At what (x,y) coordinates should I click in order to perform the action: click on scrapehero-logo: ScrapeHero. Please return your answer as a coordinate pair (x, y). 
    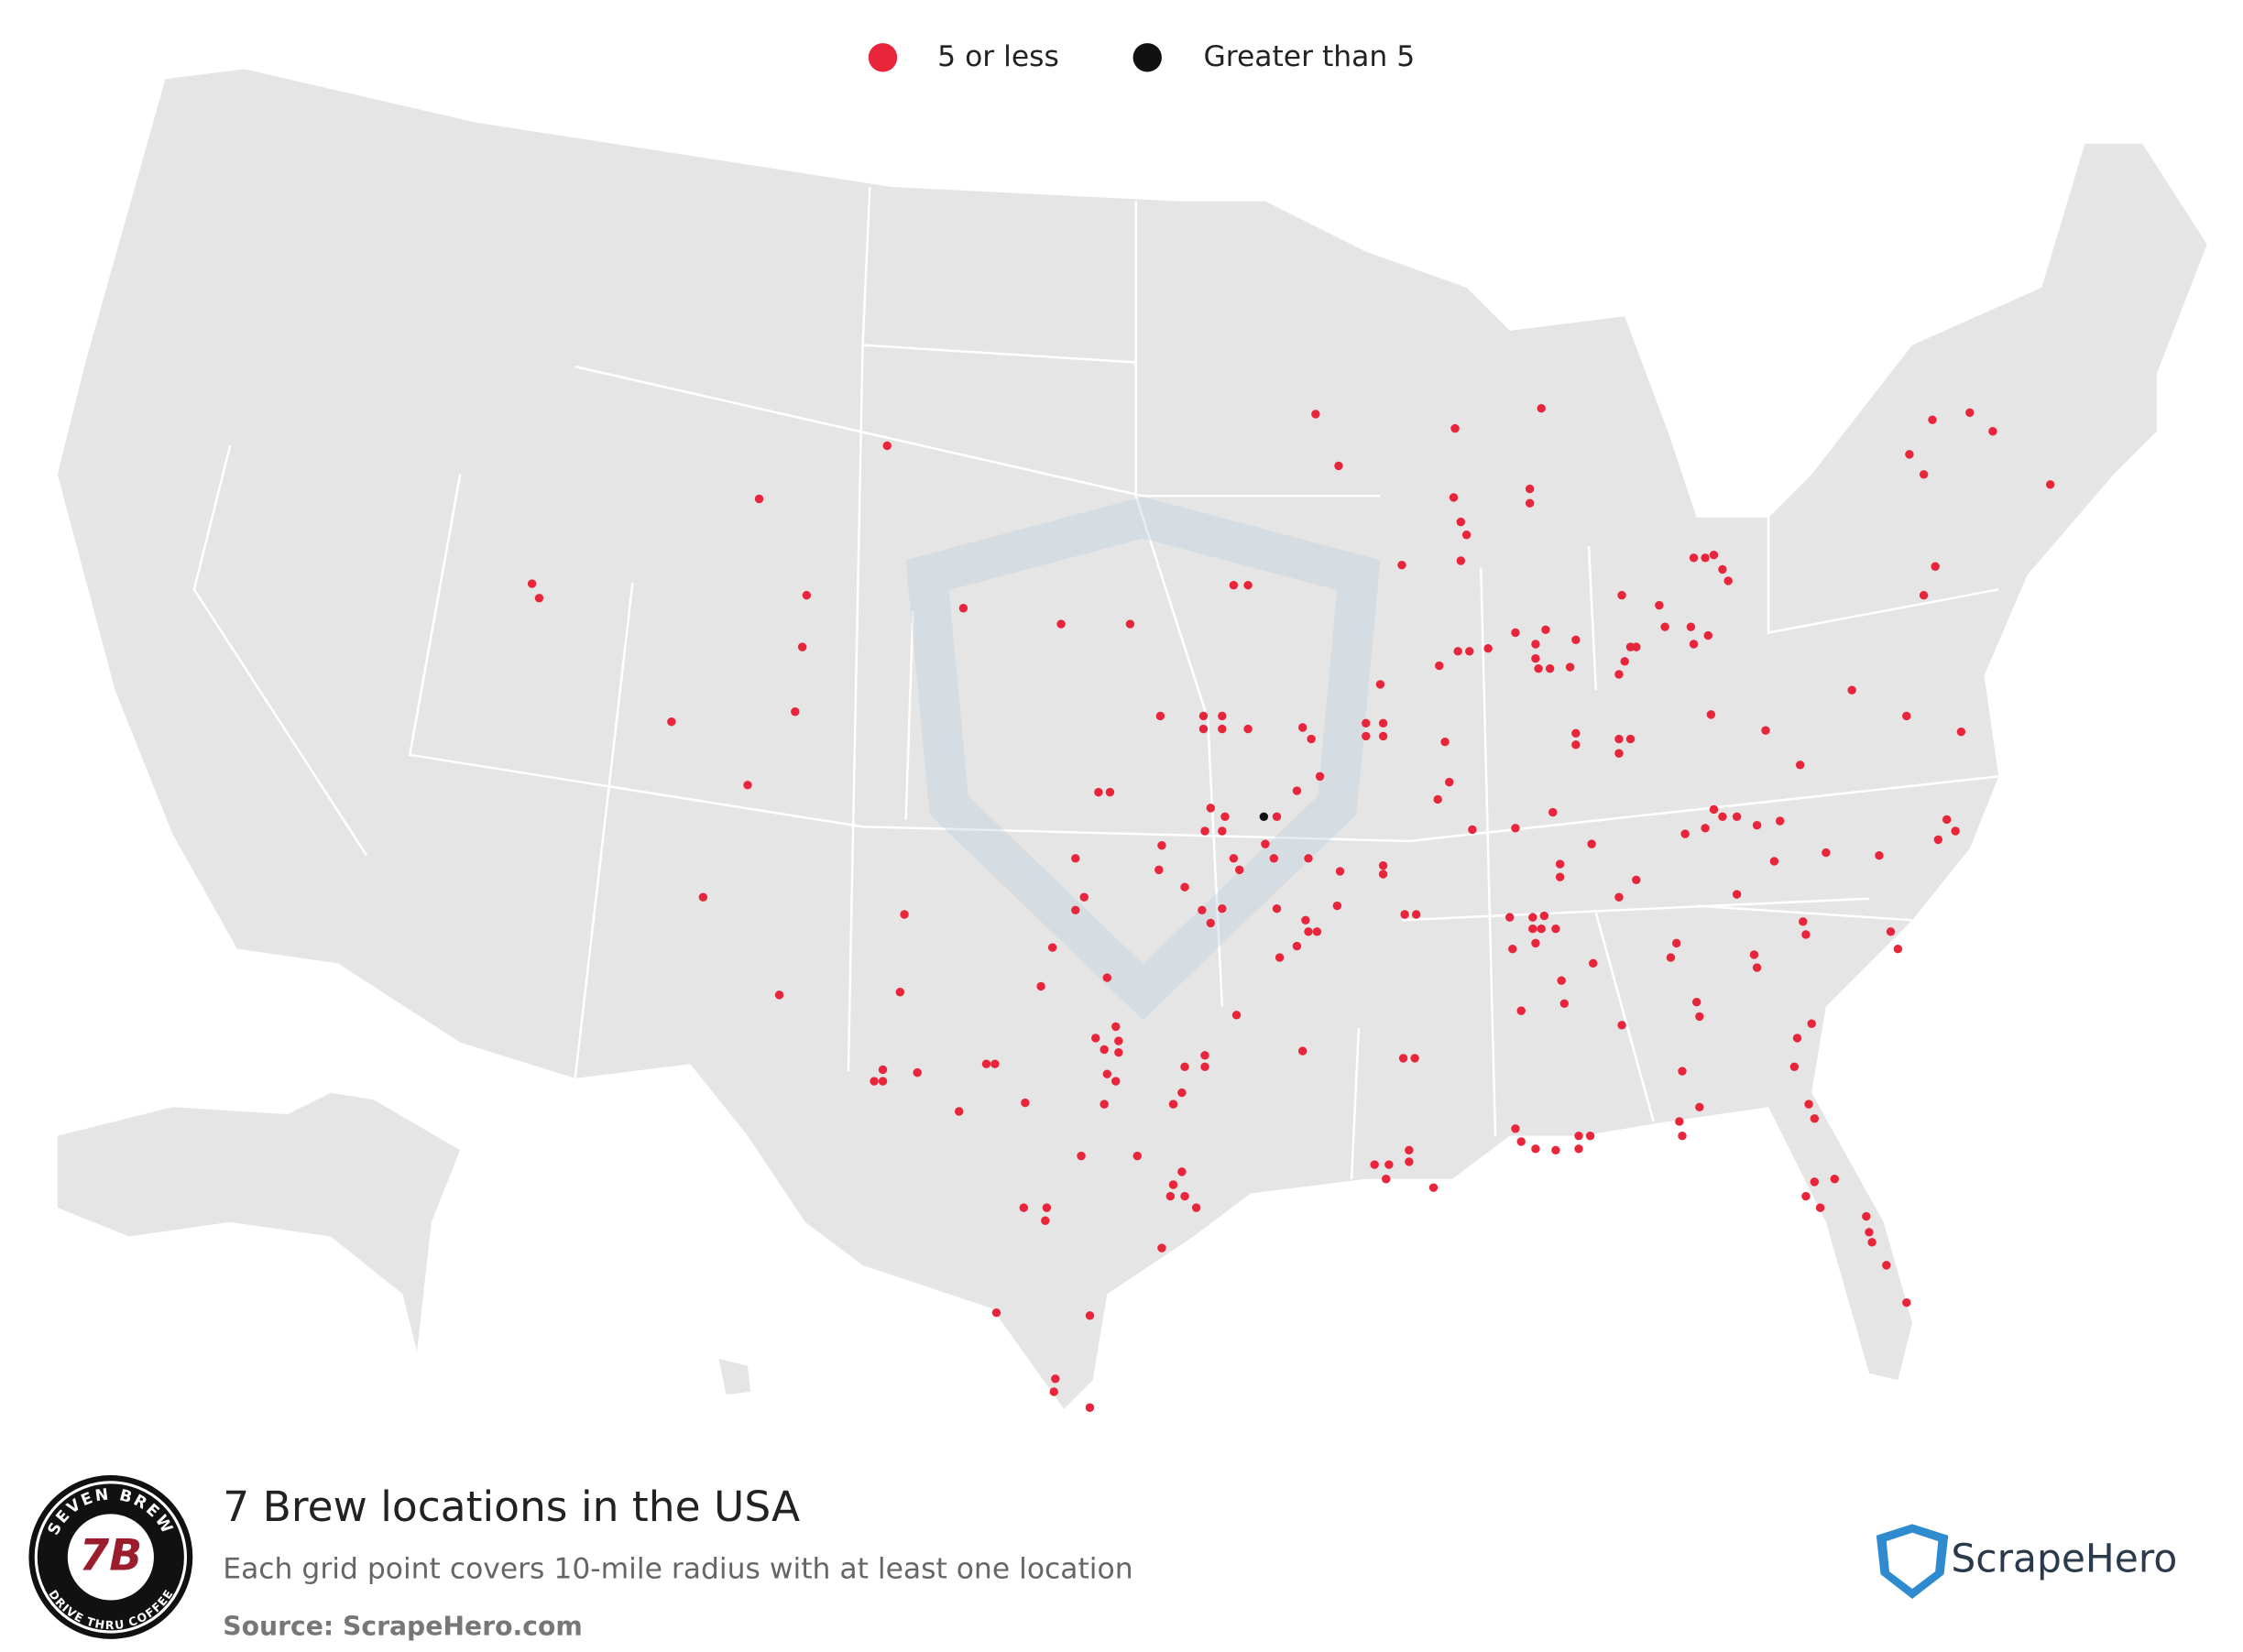
    Looking at the image, I should click on (2026, 1561).